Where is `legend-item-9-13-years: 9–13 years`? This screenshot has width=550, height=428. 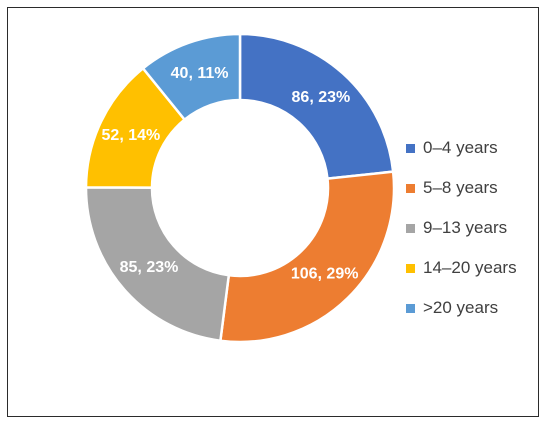 legend-item-9-13-years: 9–13 years is located at coordinates (461, 228).